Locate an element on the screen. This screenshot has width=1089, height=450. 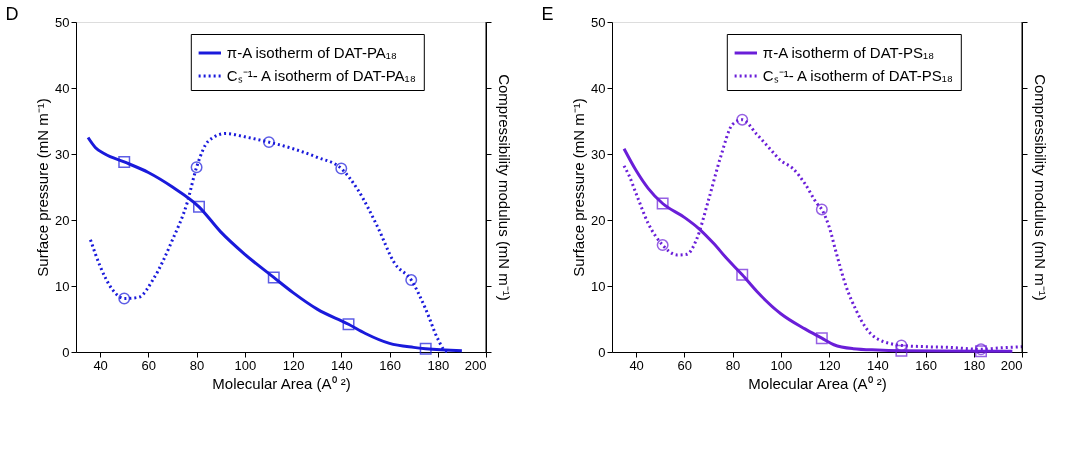
legend-label: π-A isotherm of DAT-PA₁₈ is located at coordinates (312, 52).